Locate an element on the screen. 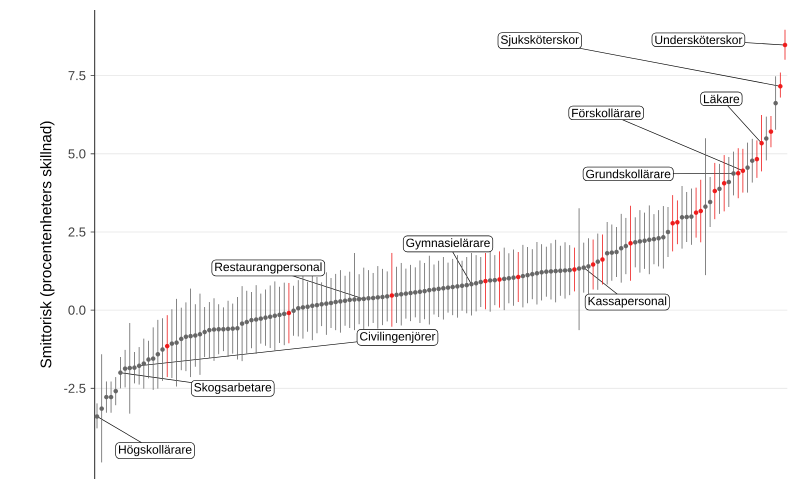 The height and width of the screenshot is (479, 792). y-tick-label: -2.5 is located at coordinates (75, 388).